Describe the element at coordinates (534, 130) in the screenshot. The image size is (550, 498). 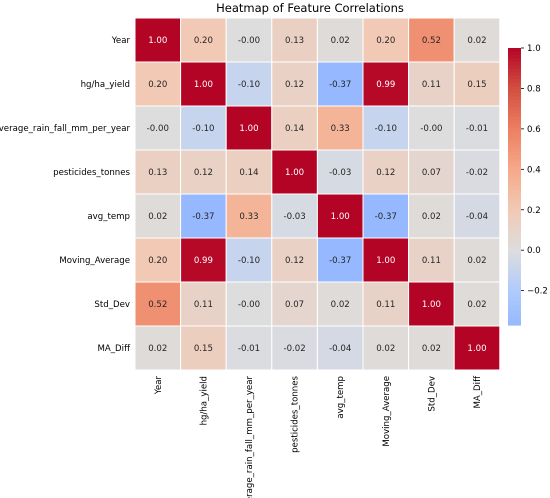
I see `colorbar-tick-label: 0.6` at that location.